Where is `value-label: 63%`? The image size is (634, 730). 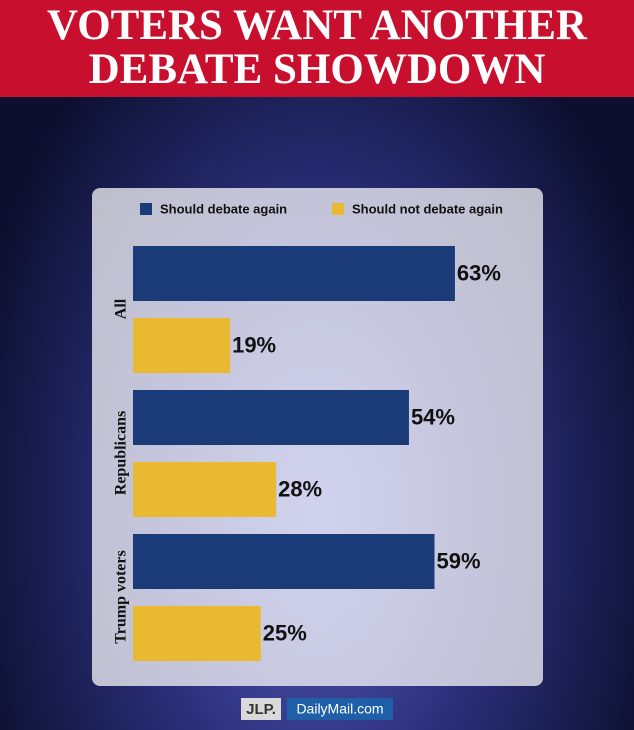
value-label: 63% is located at coordinates (479, 272).